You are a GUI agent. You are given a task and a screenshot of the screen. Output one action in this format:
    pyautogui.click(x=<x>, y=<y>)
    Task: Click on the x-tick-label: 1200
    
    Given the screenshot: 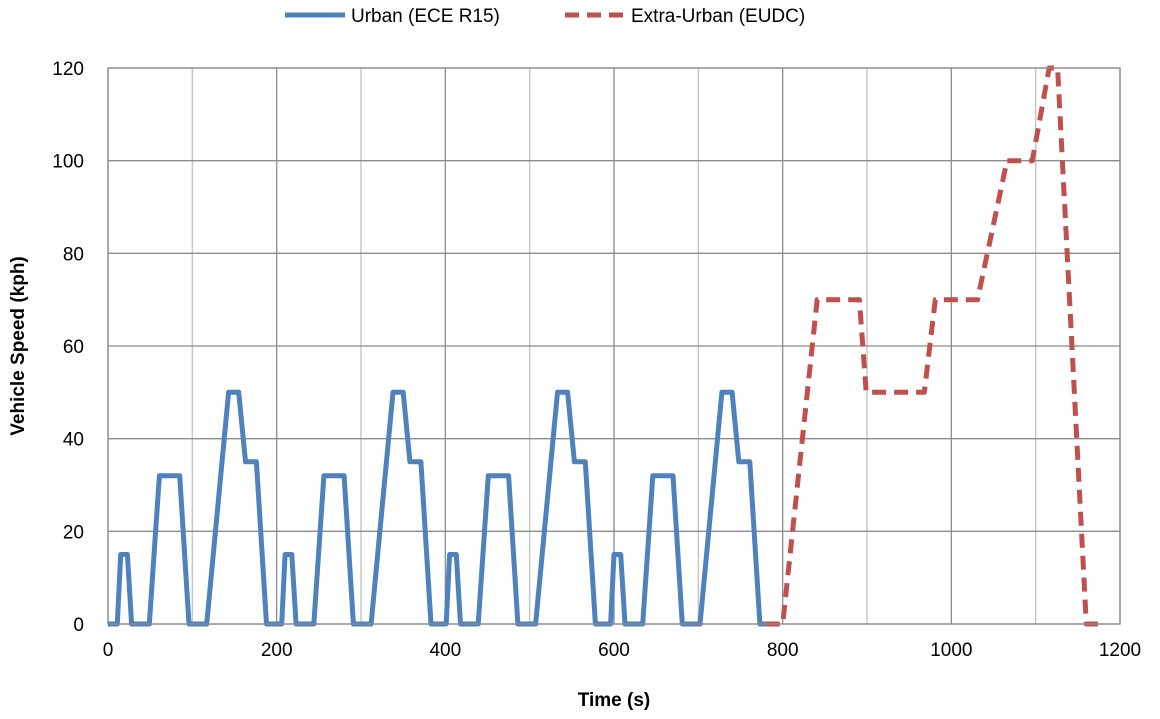 What is the action you would take?
    pyautogui.click(x=1120, y=650)
    